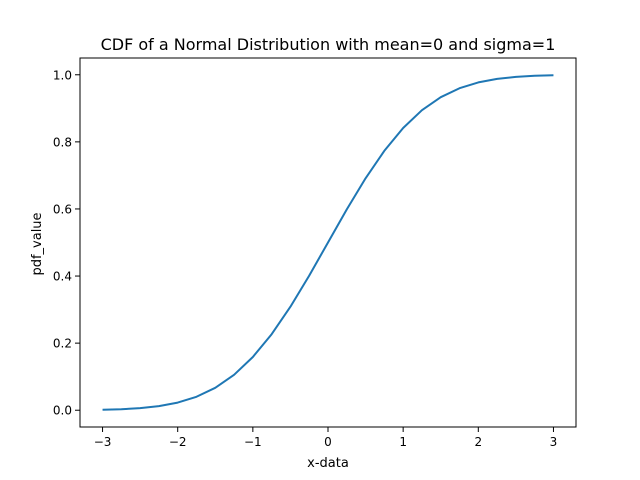  Describe the element at coordinates (62, 277) in the screenshot. I see `y-tick-label: 0.4` at that location.